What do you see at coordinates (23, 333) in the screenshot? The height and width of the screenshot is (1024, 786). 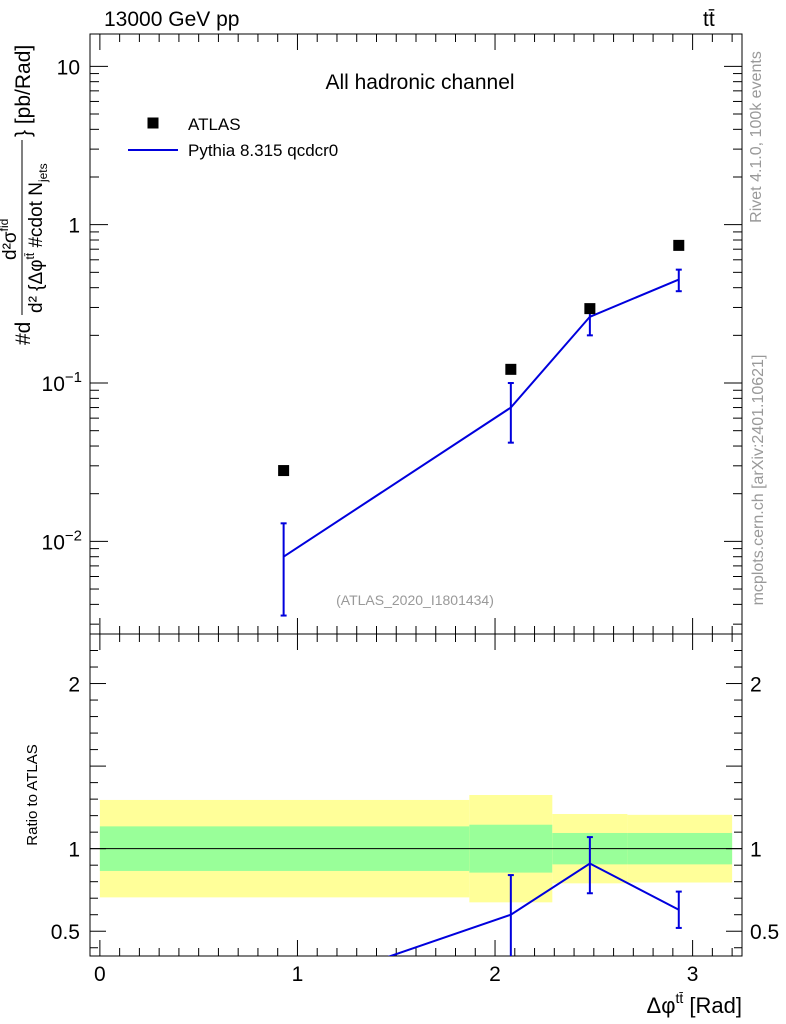 I see `y-label-prefix: #d` at bounding box center [23, 333].